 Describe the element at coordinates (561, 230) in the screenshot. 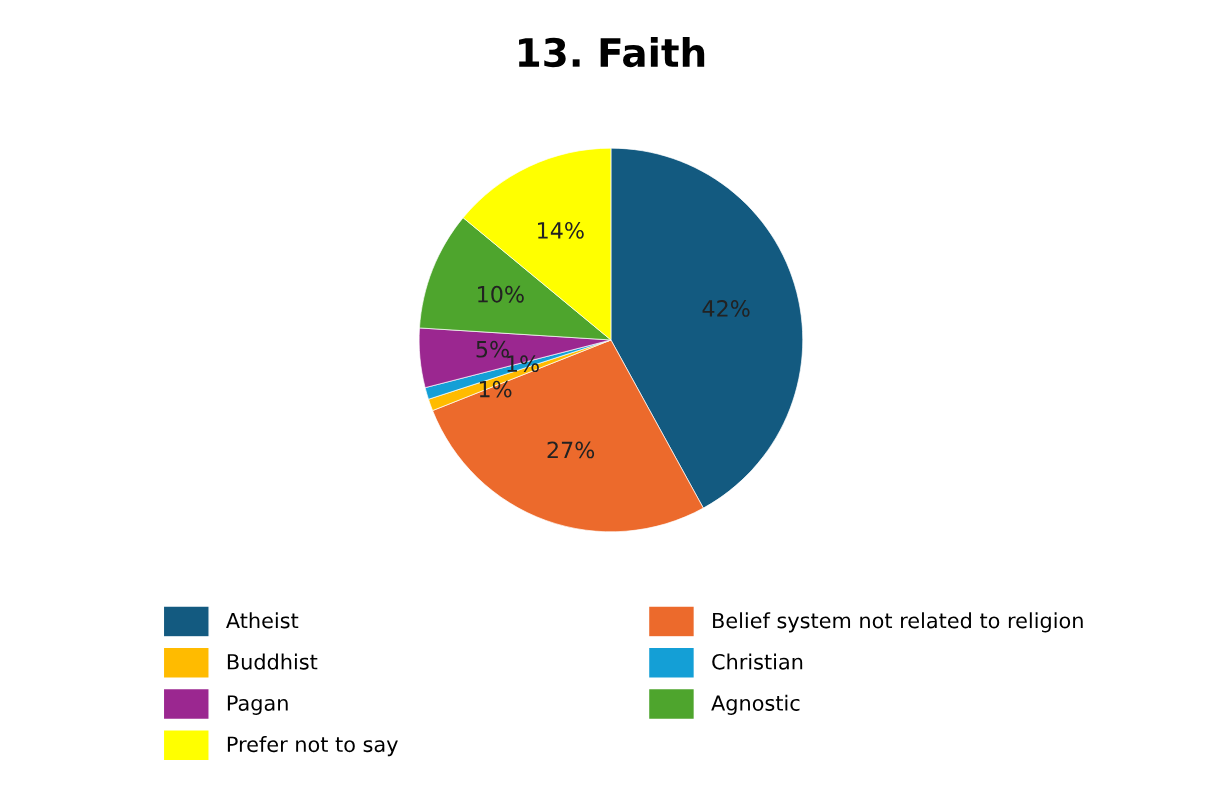

I see `data-label: 14%` at that location.